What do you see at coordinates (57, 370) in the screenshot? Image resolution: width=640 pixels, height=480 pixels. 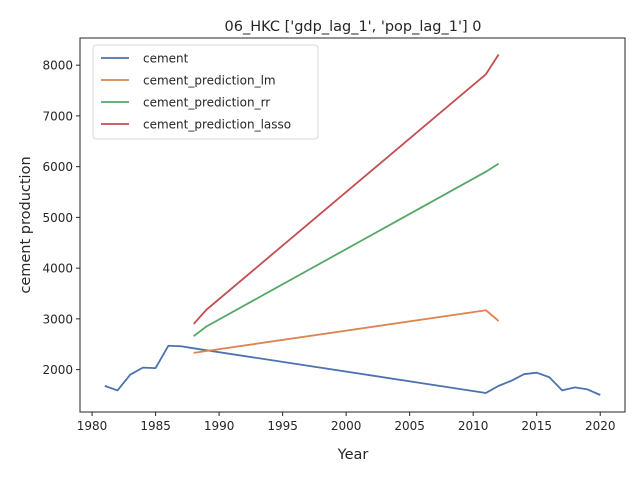 I see `y-tick-label: 2000` at bounding box center [57, 370].